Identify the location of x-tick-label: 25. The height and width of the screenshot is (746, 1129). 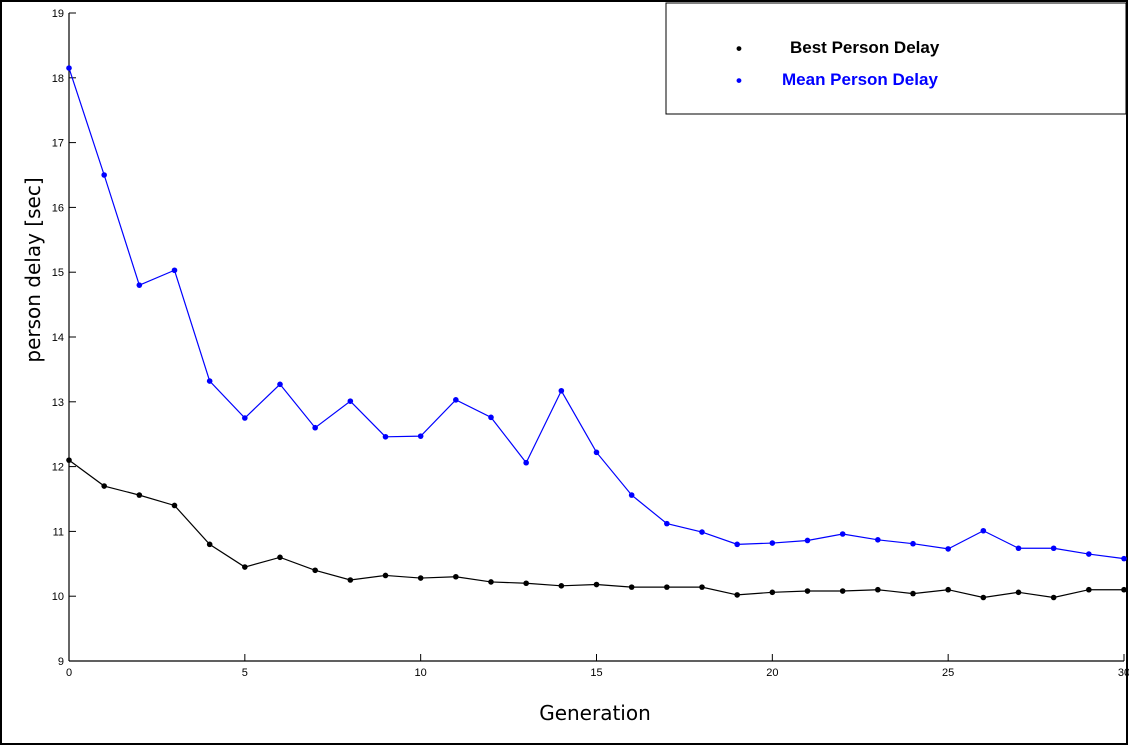
(948, 673).